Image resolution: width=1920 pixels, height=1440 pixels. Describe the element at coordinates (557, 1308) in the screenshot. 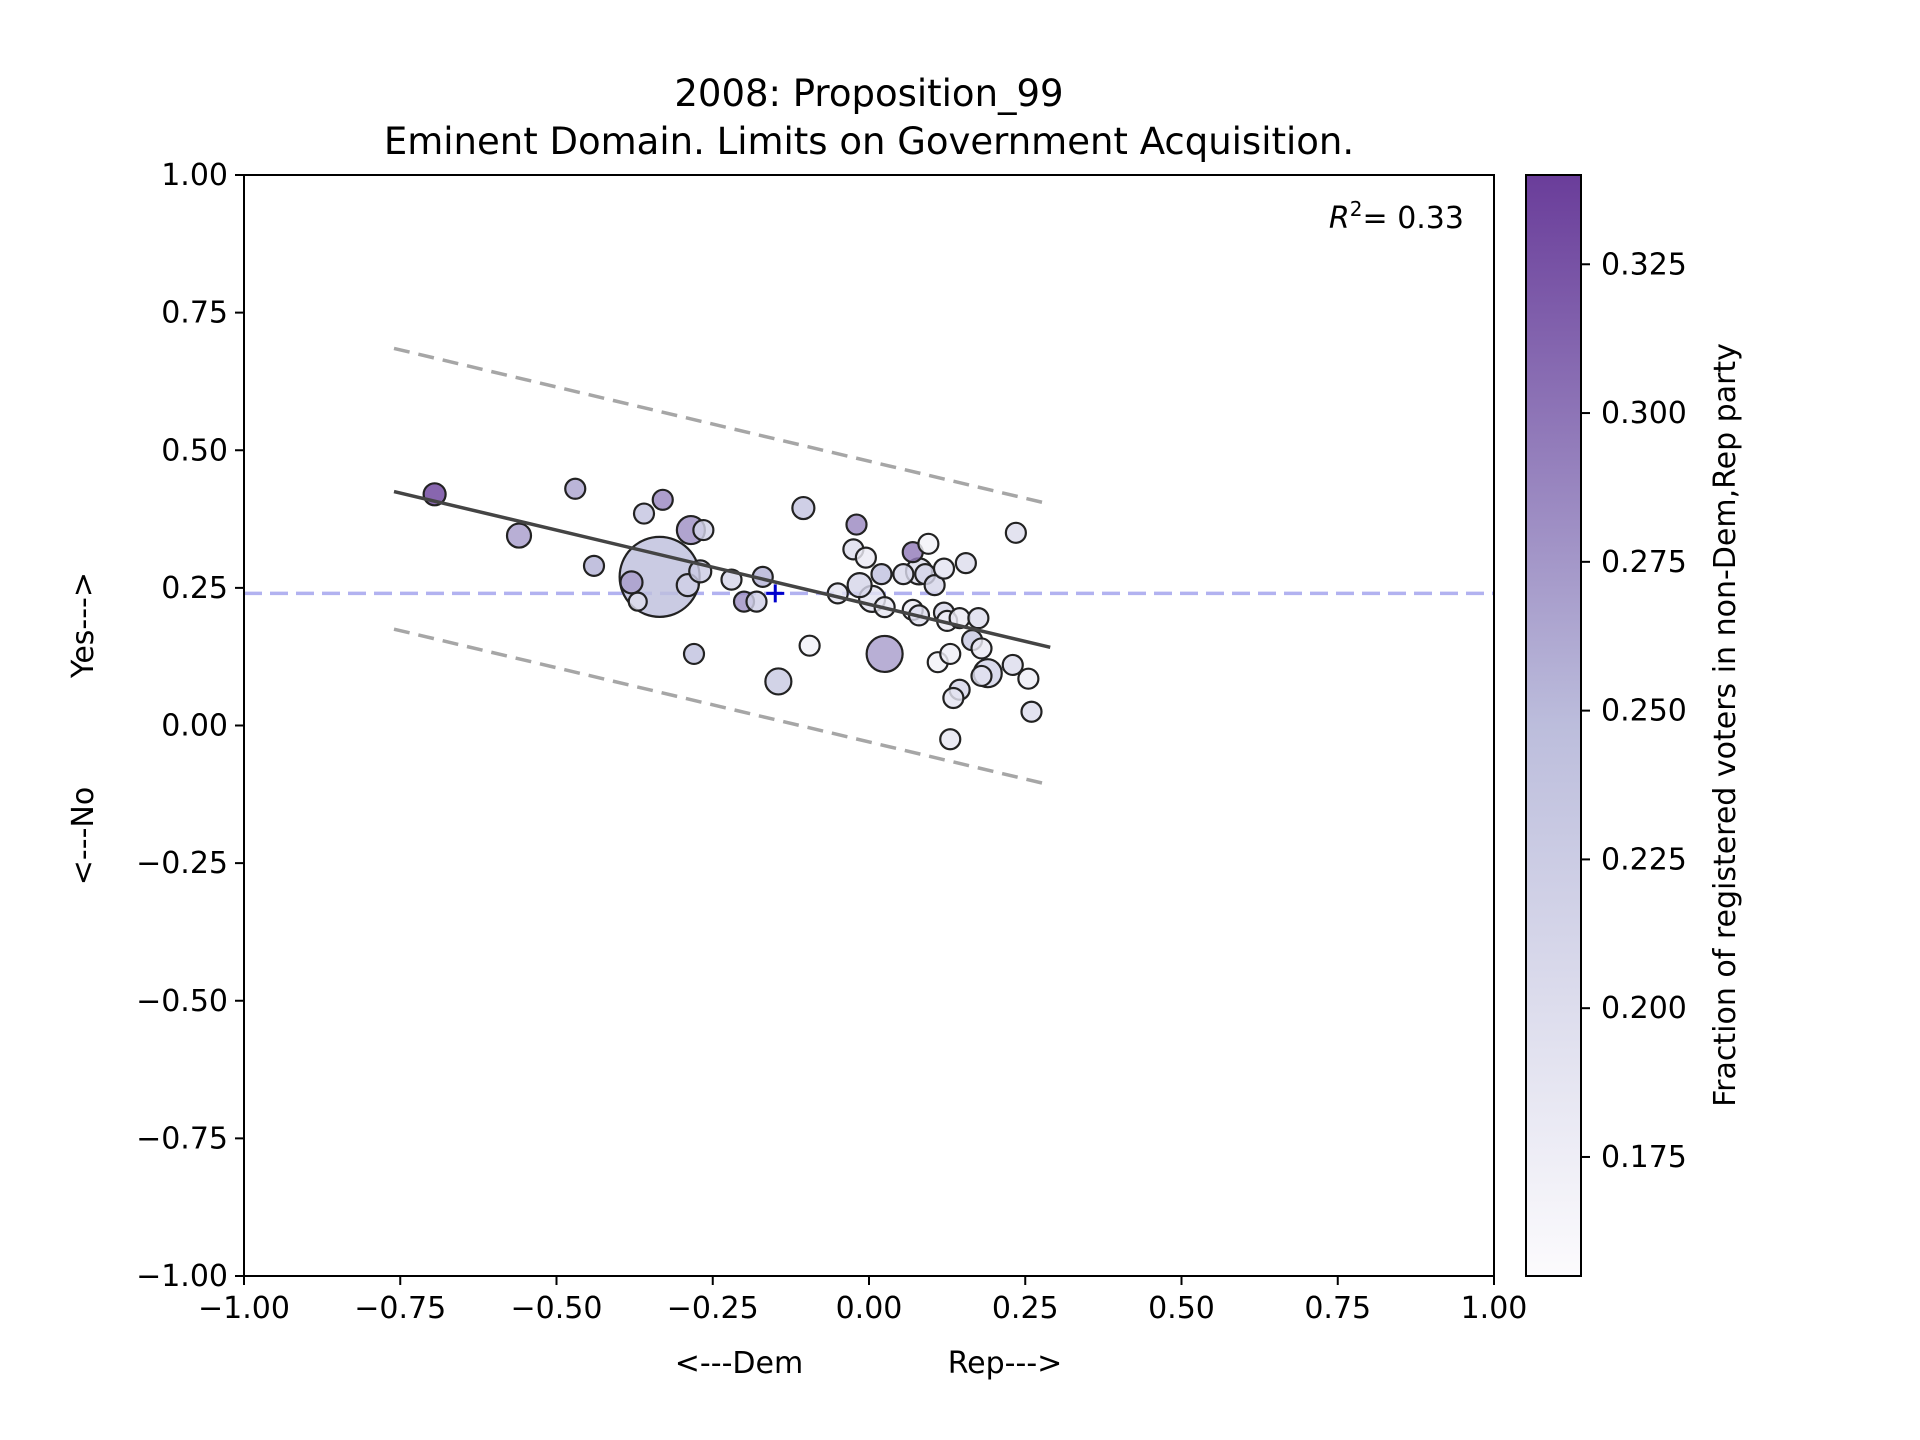

I see `x-tick-label: −0.50` at that location.